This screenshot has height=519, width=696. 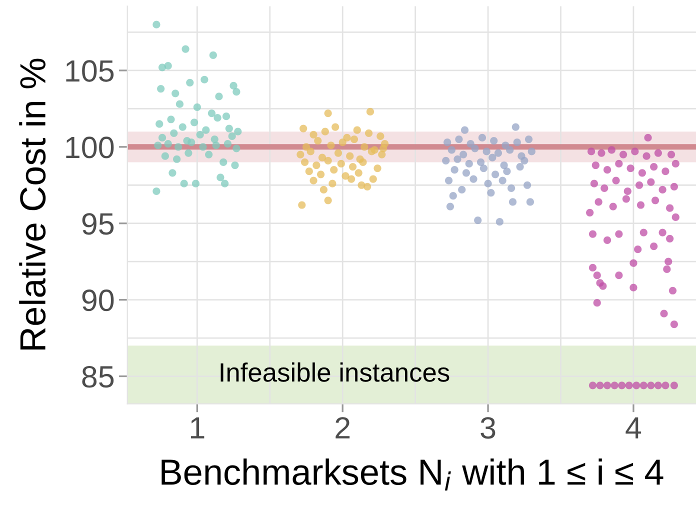 What do you see at coordinates (98, 301) in the screenshot?
I see `y-tick-label: 90` at bounding box center [98, 301].